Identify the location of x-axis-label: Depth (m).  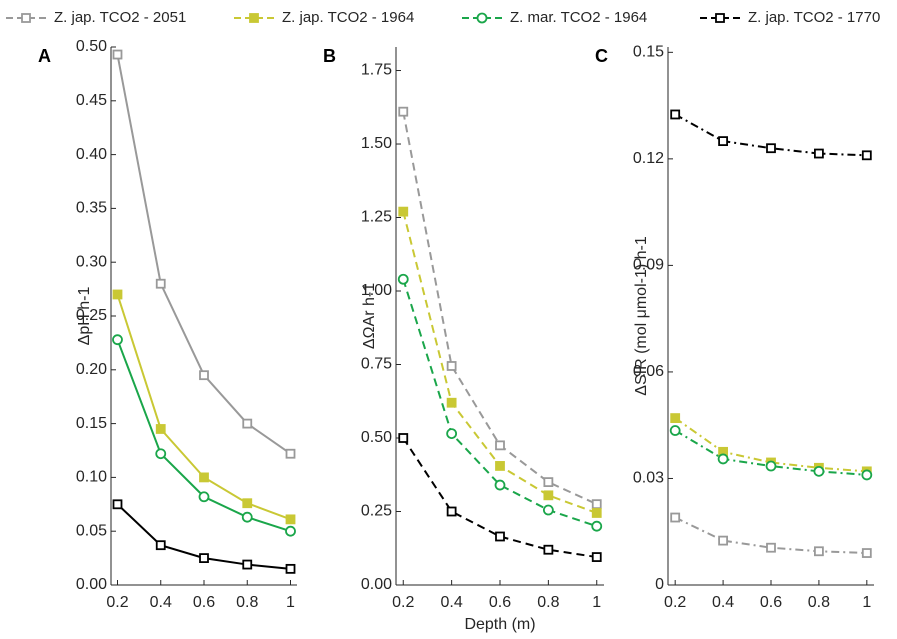
(499, 624).